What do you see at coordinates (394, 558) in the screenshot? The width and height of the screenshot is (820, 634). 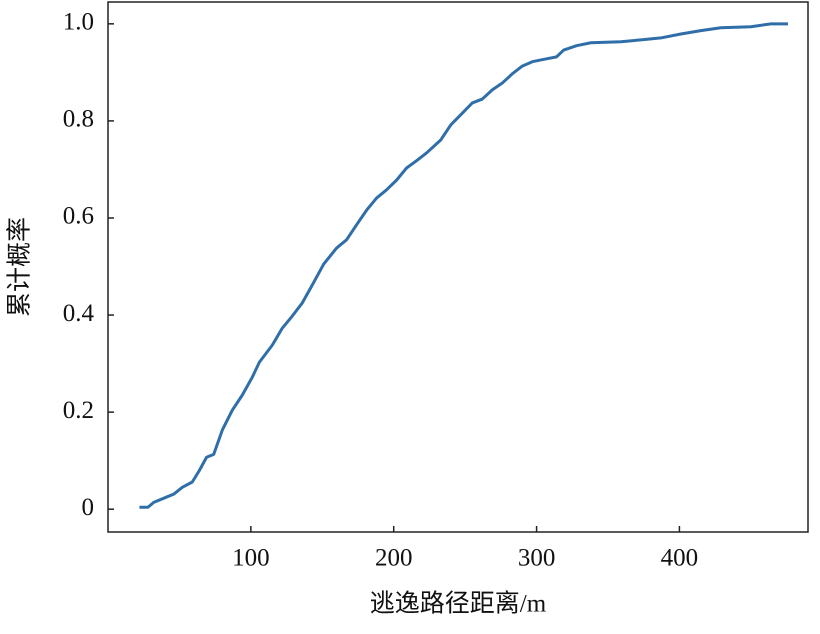 I see `x-tick-label: 200` at bounding box center [394, 558].